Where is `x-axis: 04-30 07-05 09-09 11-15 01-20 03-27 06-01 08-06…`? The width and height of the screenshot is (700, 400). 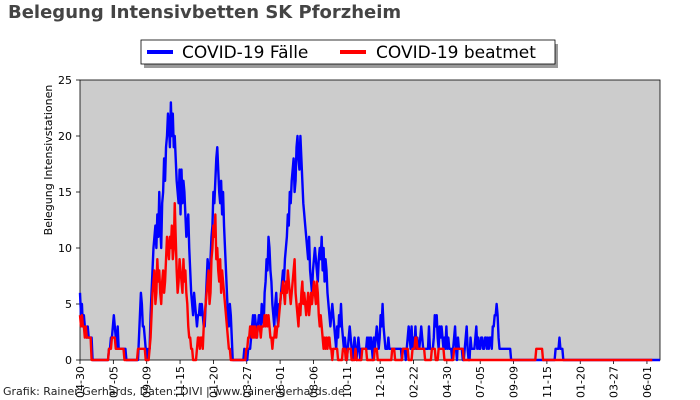 x-axis: 04-30 07-05 09-09 11-15 01-20 03-27 06-01 08-06… is located at coordinates (364, 379).